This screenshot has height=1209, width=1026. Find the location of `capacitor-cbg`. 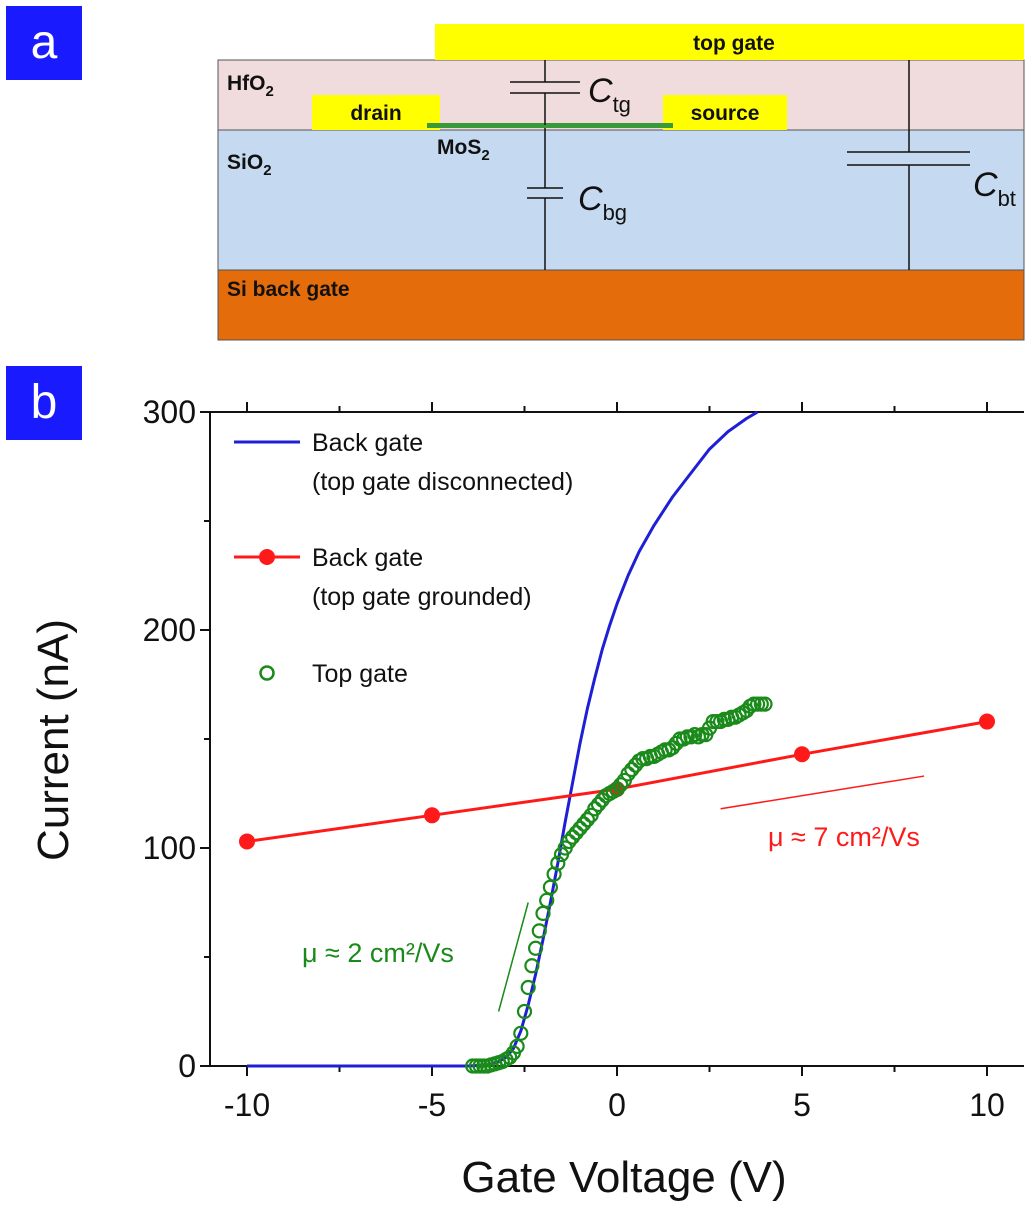

capacitor-cbg is located at coordinates (545, 199).